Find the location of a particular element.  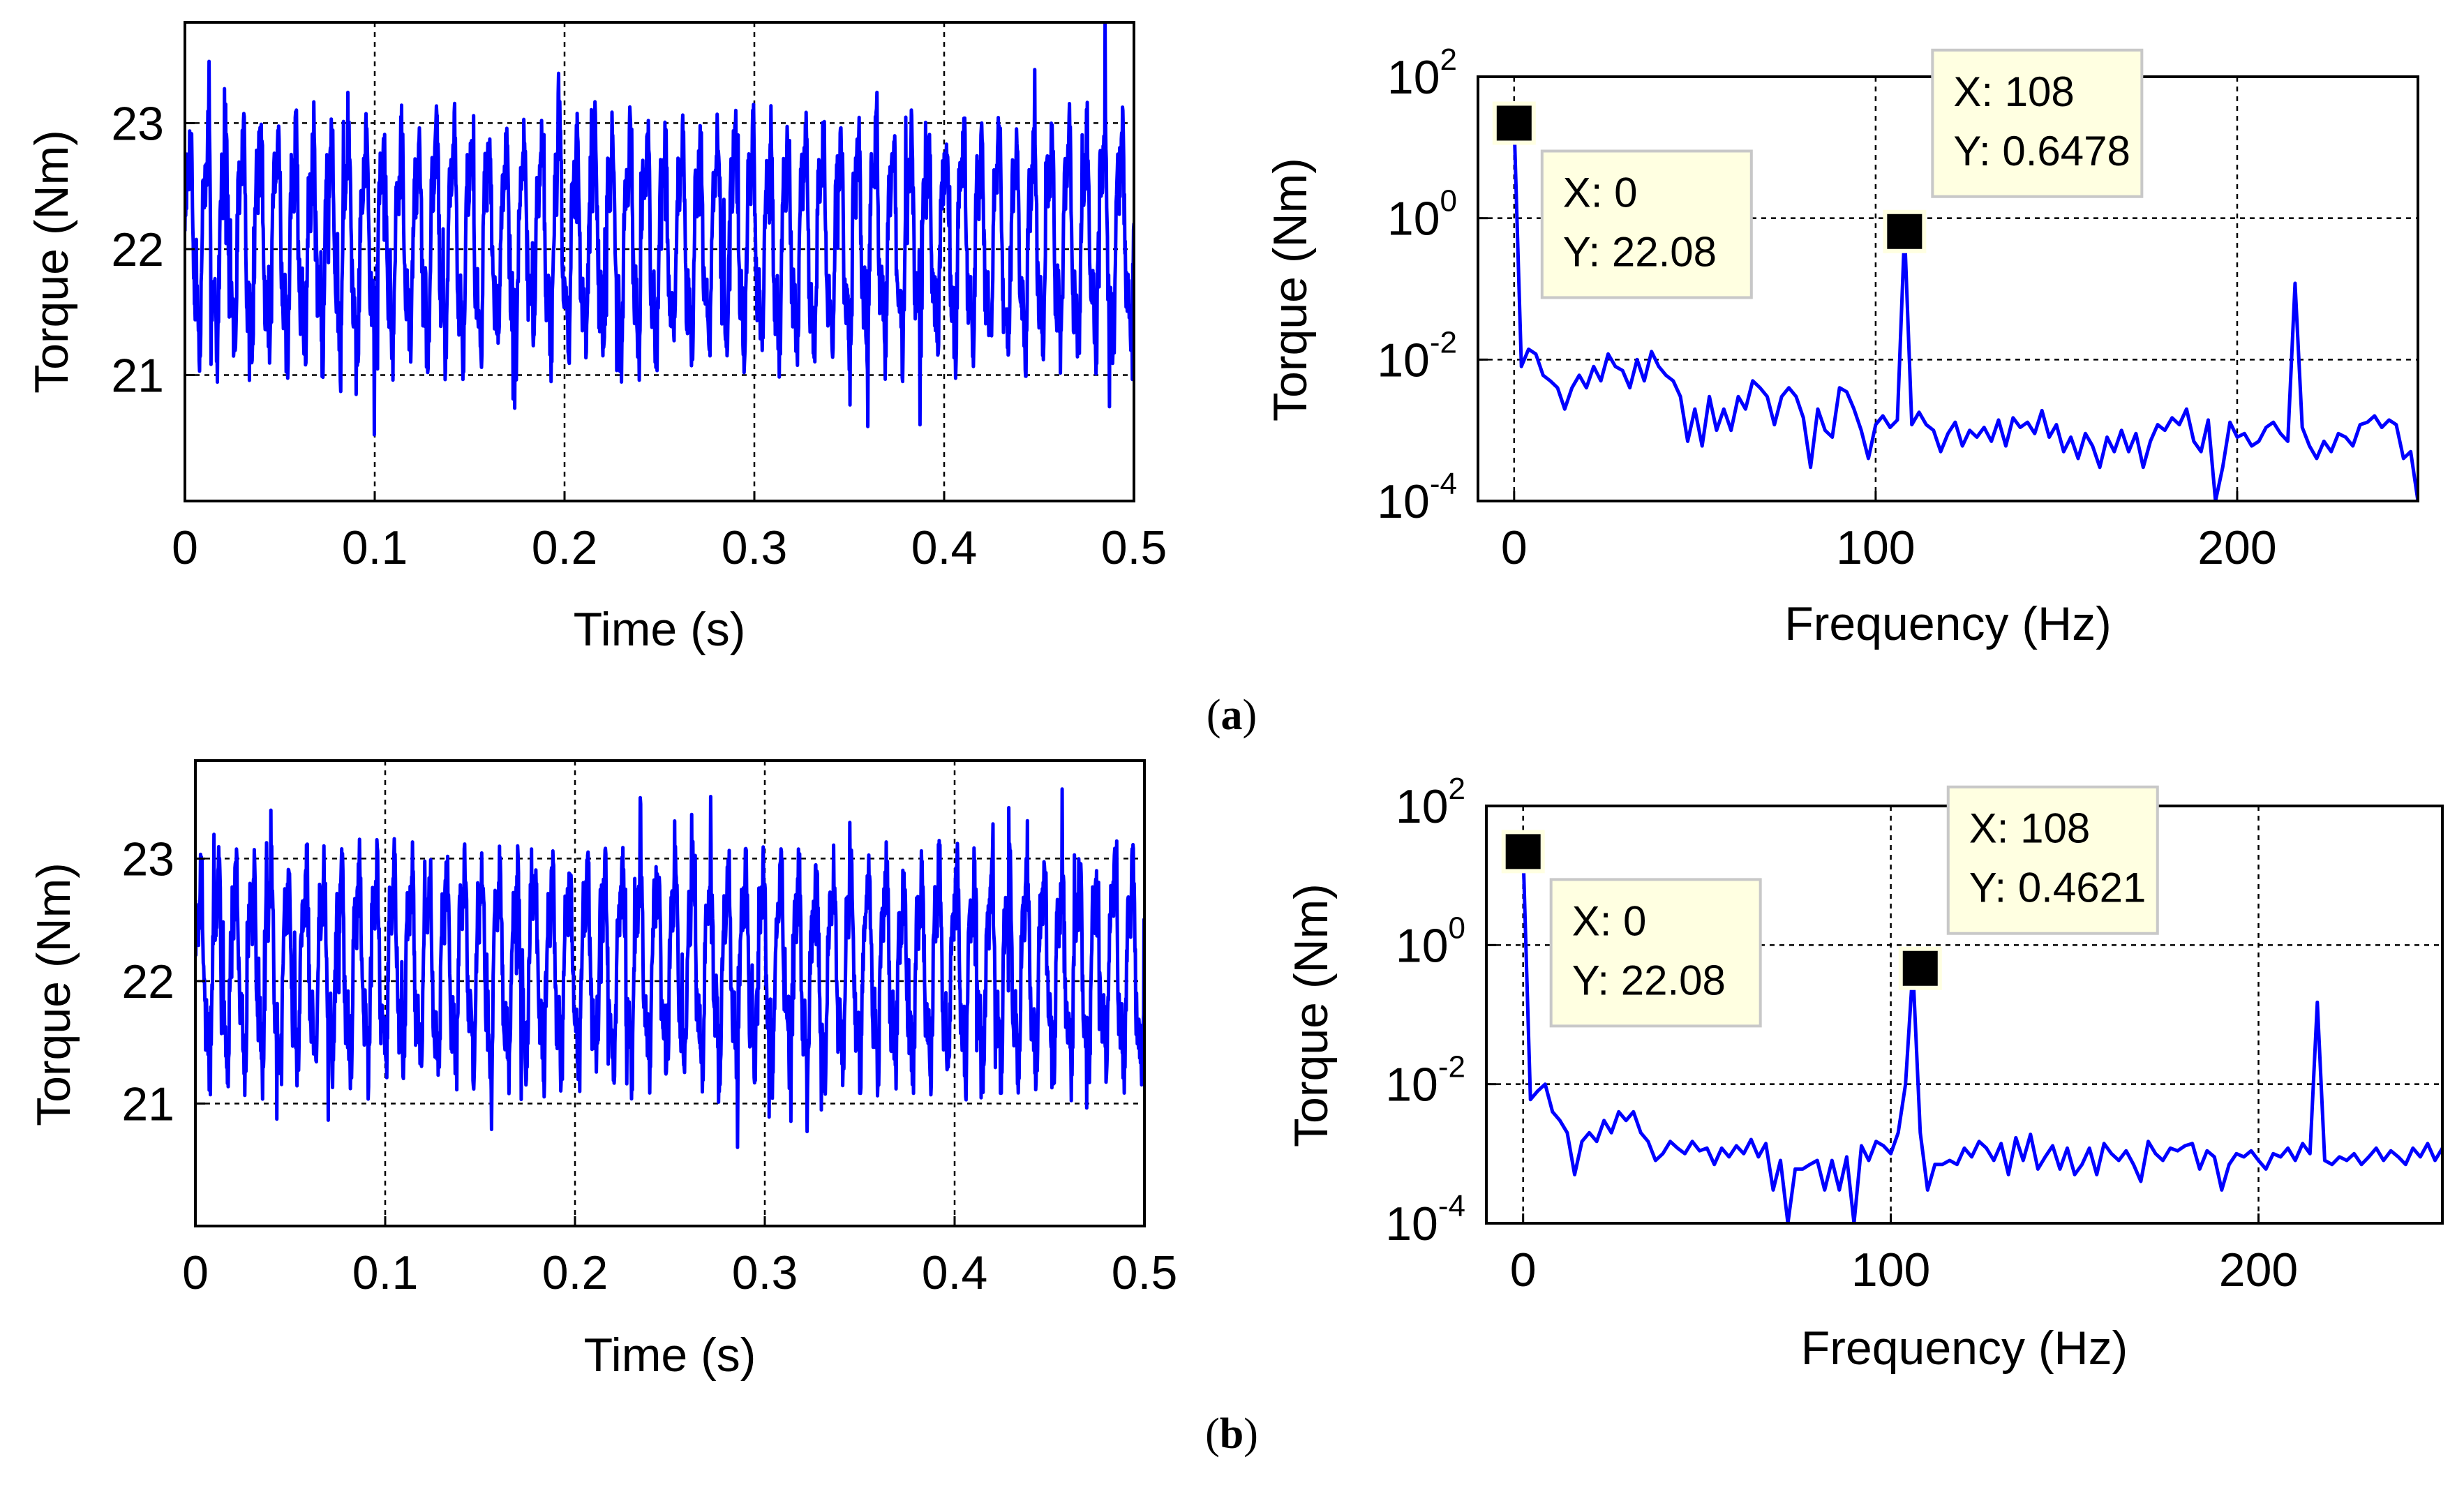

caption-a-letter: a is located at coordinates (1232, 715).